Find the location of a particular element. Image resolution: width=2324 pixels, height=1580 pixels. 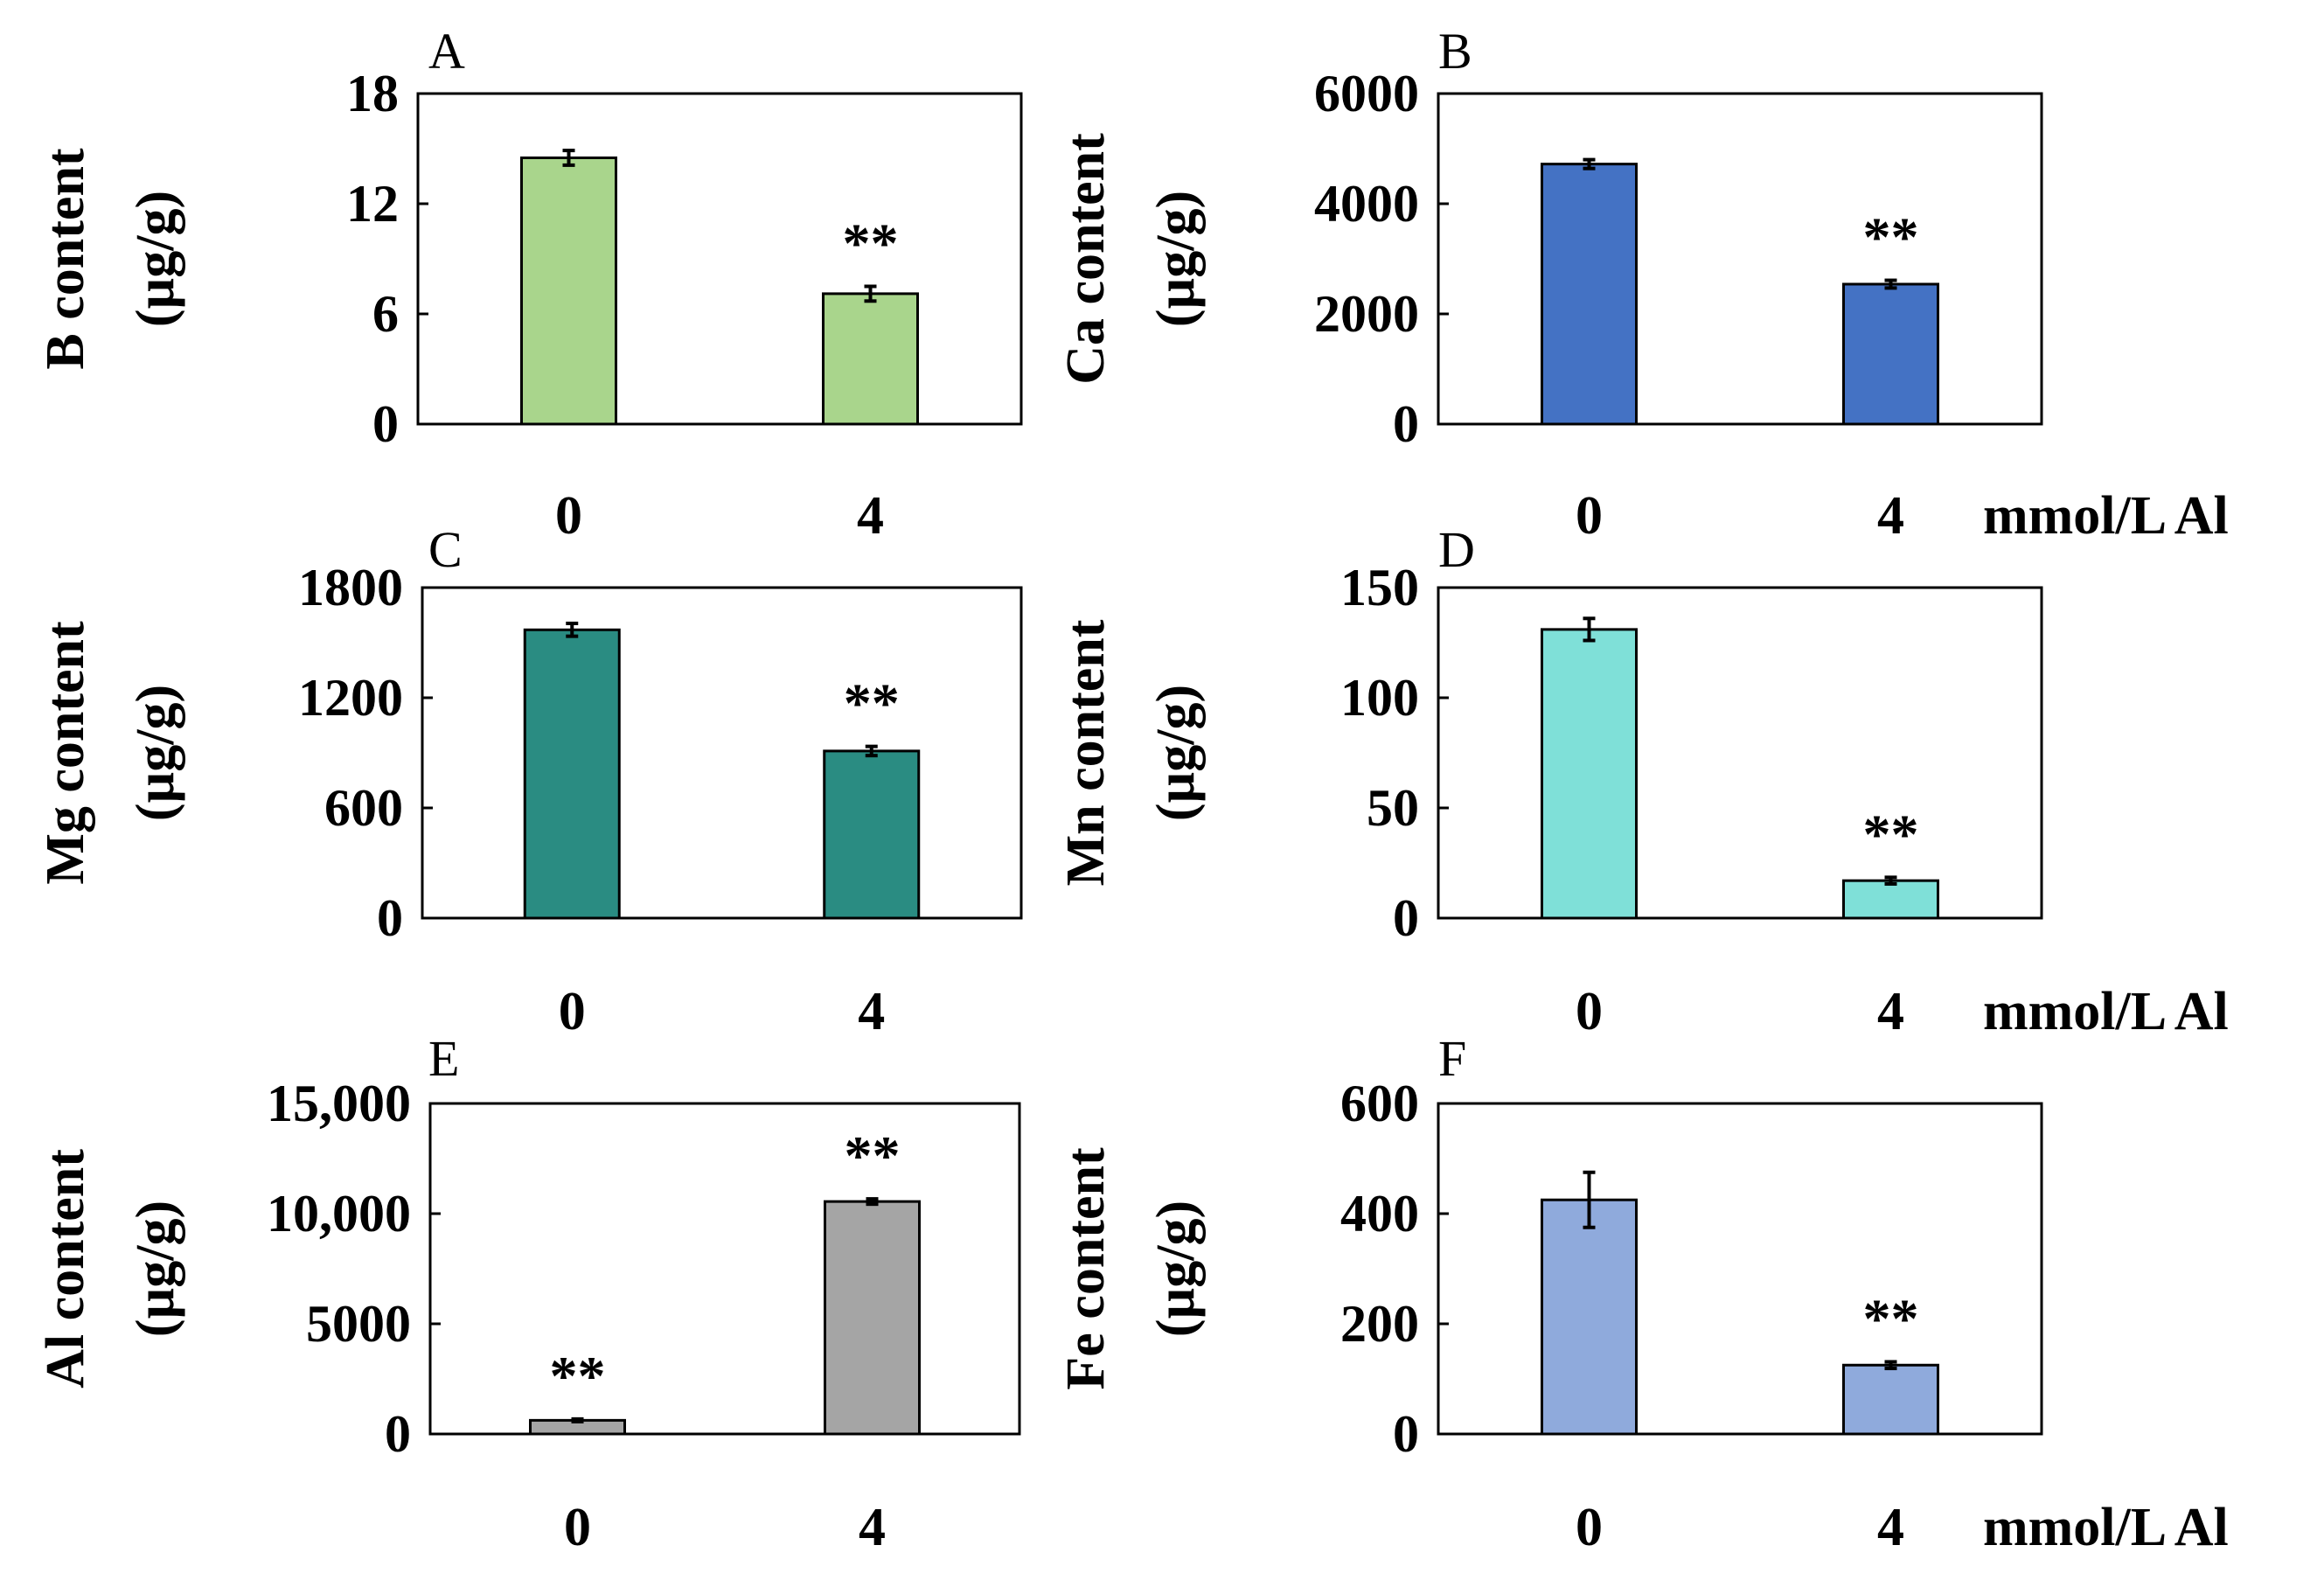

panel-label: B is located at coordinates (1455, 51).